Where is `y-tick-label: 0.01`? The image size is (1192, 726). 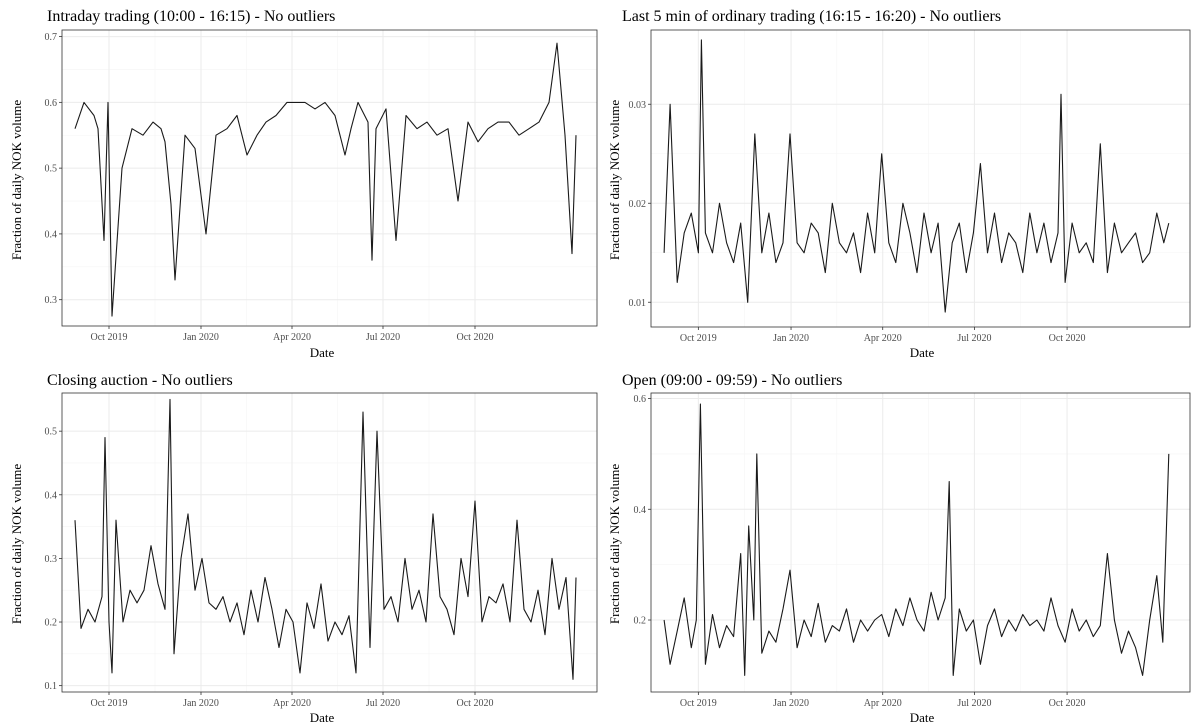
y-tick-label: 0.01 is located at coordinates (638, 303).